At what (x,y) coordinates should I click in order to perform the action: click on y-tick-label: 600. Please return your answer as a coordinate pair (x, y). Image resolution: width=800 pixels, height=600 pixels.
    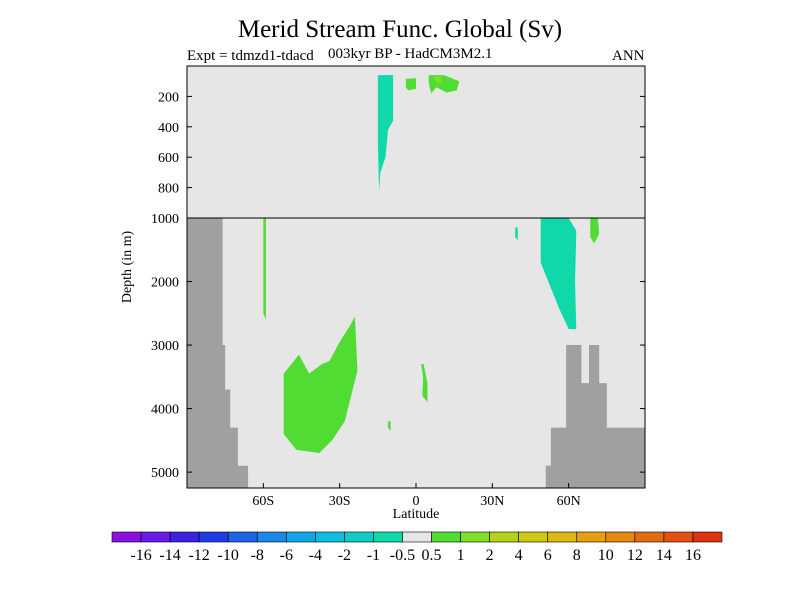
    Looking at the image, I should click on (168, 158).